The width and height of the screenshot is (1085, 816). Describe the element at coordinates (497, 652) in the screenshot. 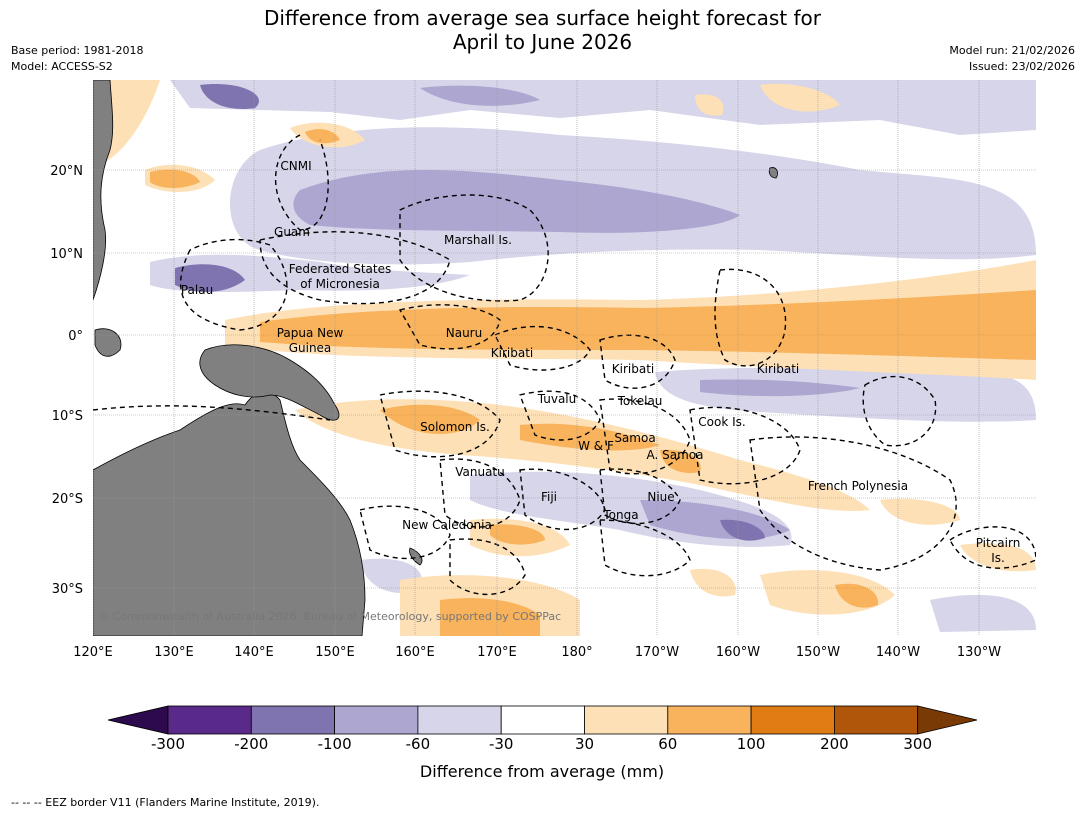

I see `lon-label: 170°E` at that location.